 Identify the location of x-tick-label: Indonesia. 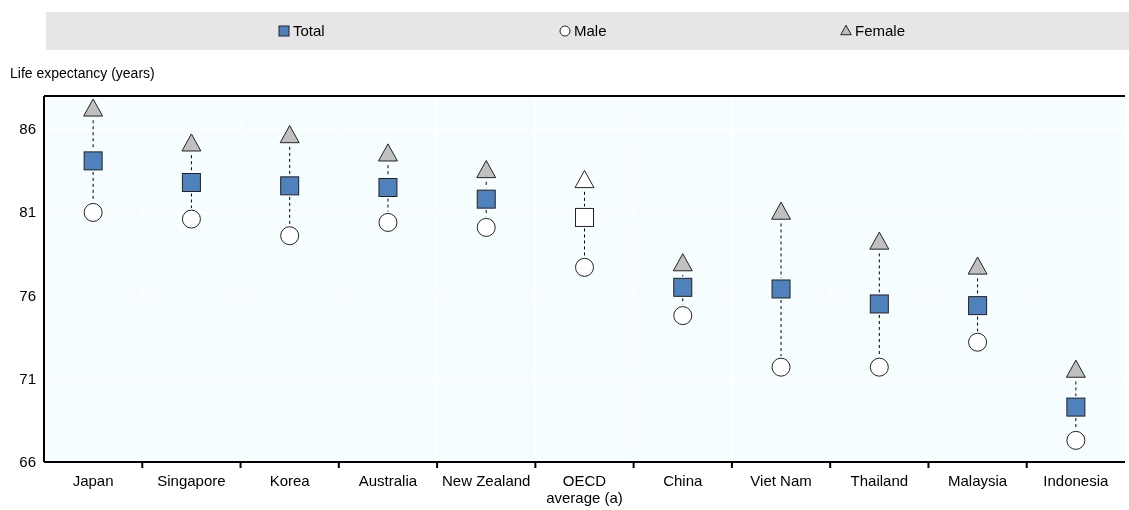
(1076, 480).